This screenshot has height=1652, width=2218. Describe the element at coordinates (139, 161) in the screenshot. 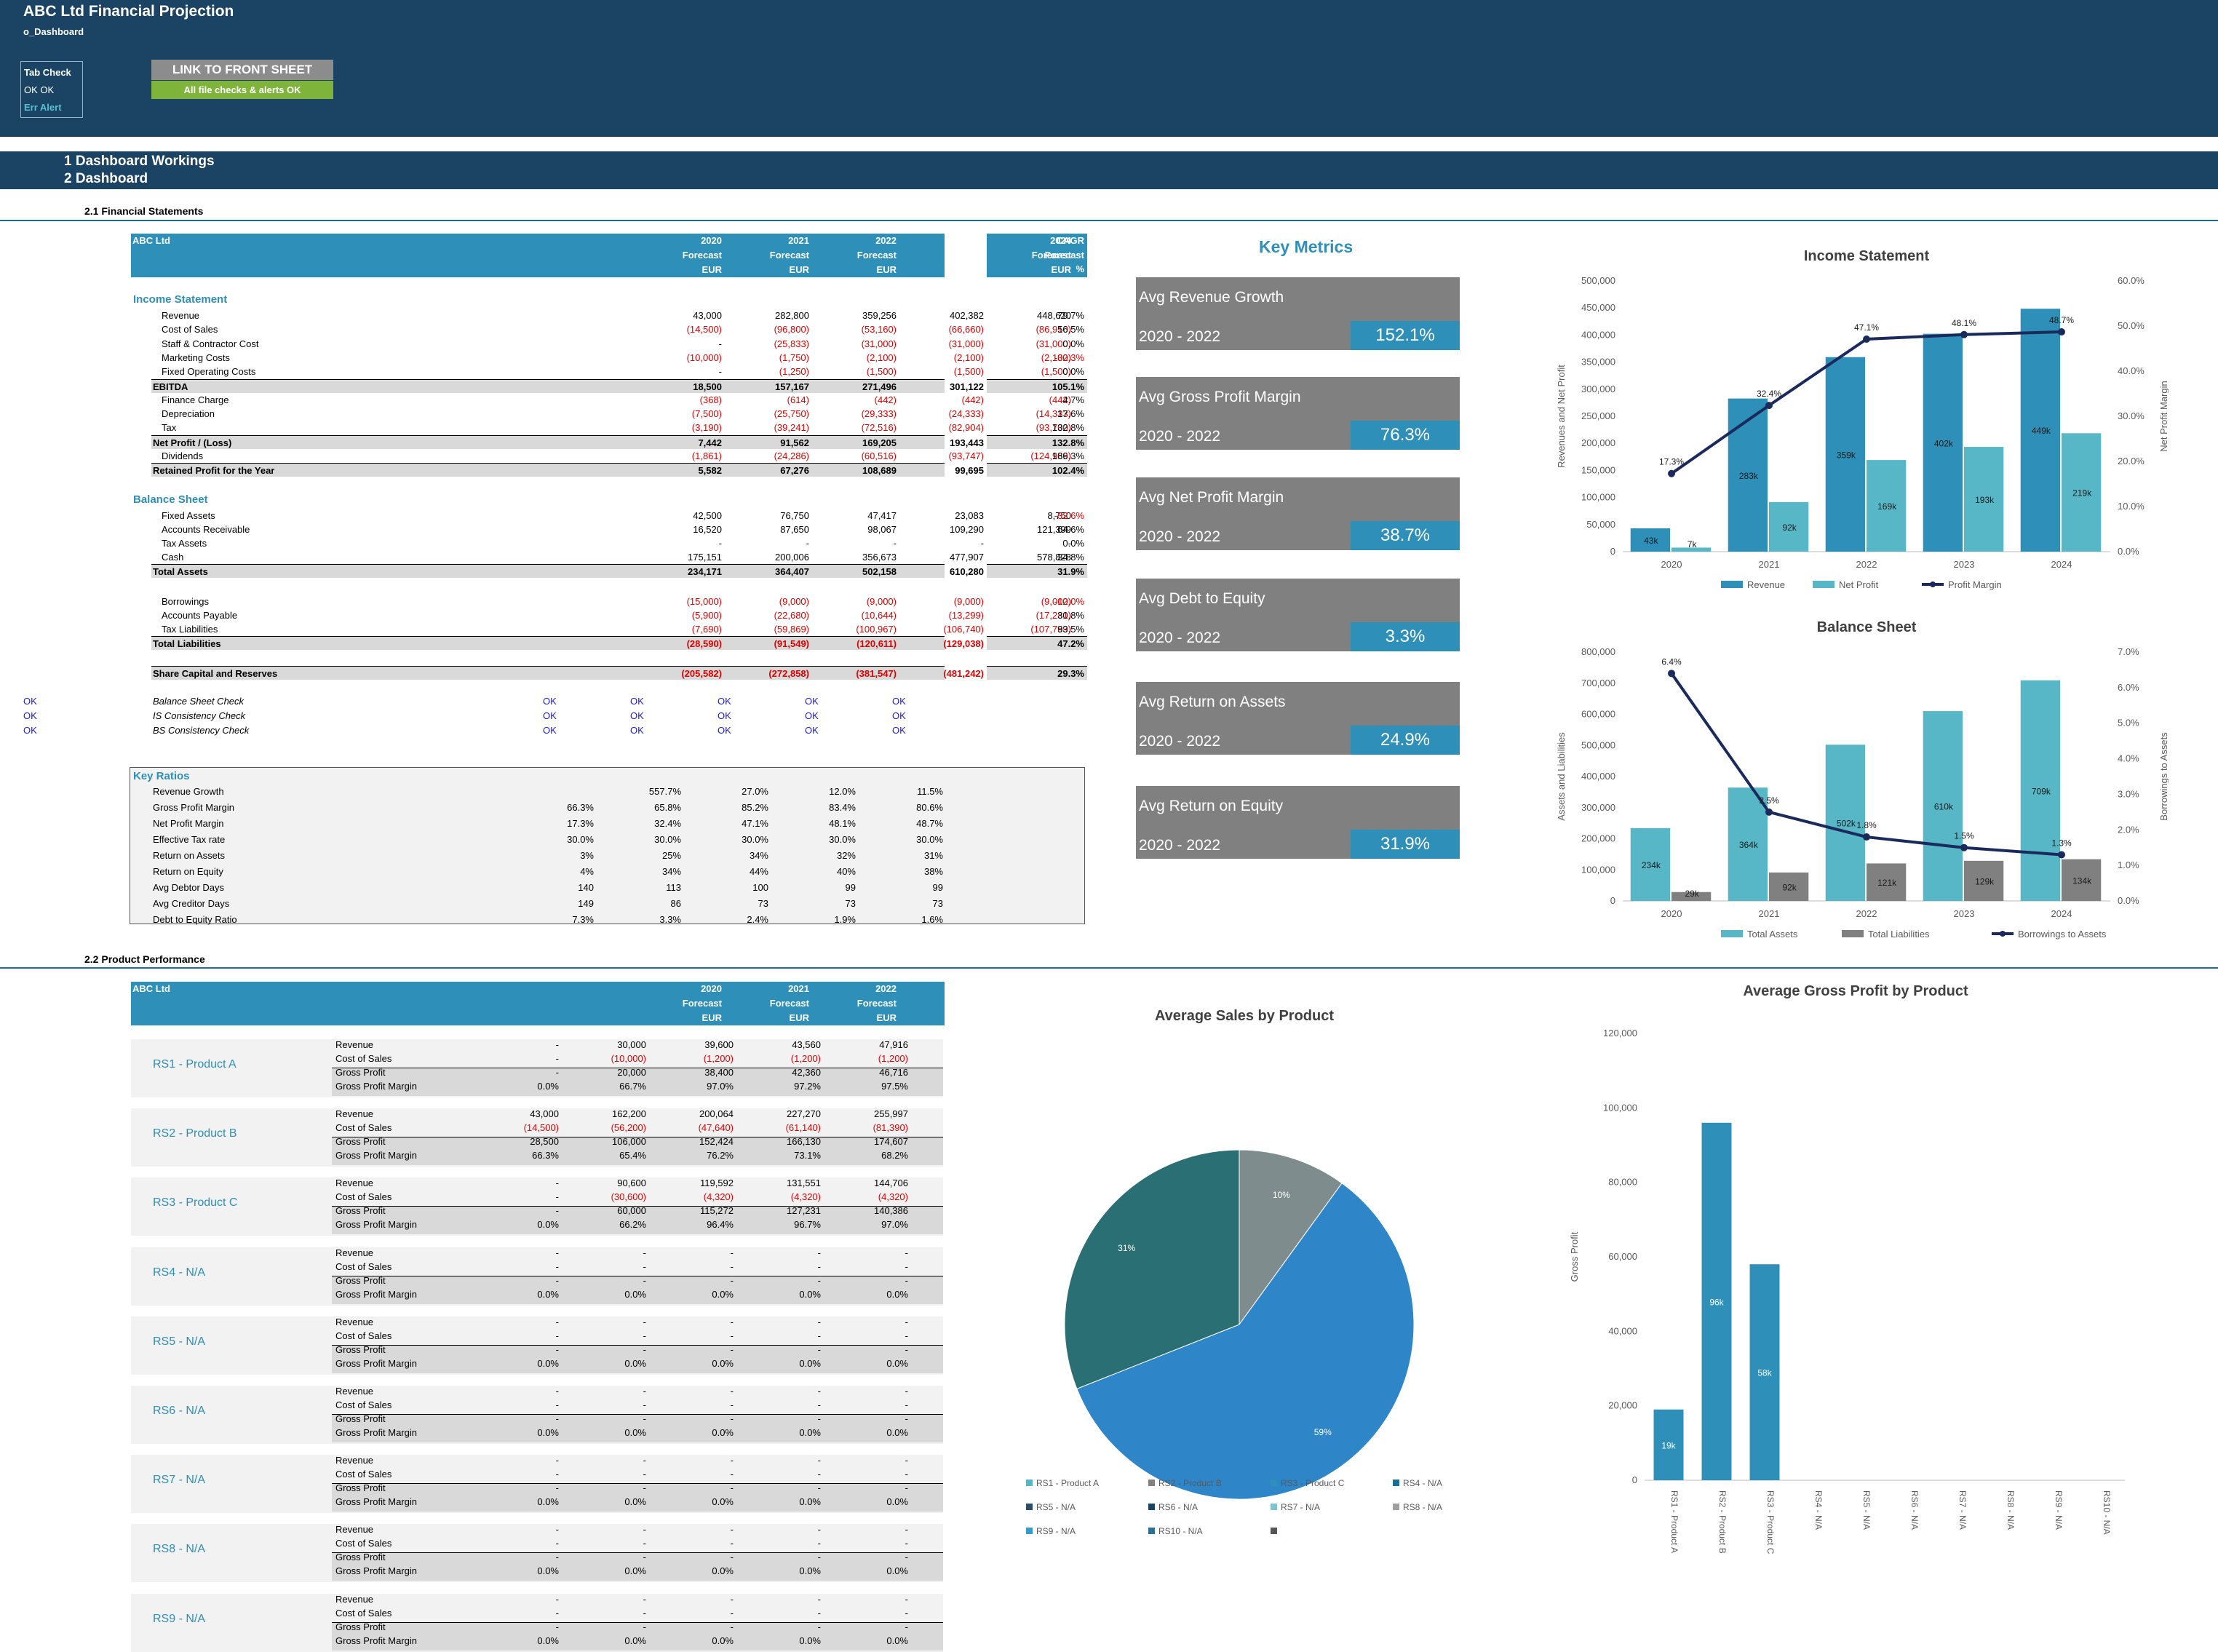

I see `section-dashboard-workings: 1 Dashboard Workings` at that location.